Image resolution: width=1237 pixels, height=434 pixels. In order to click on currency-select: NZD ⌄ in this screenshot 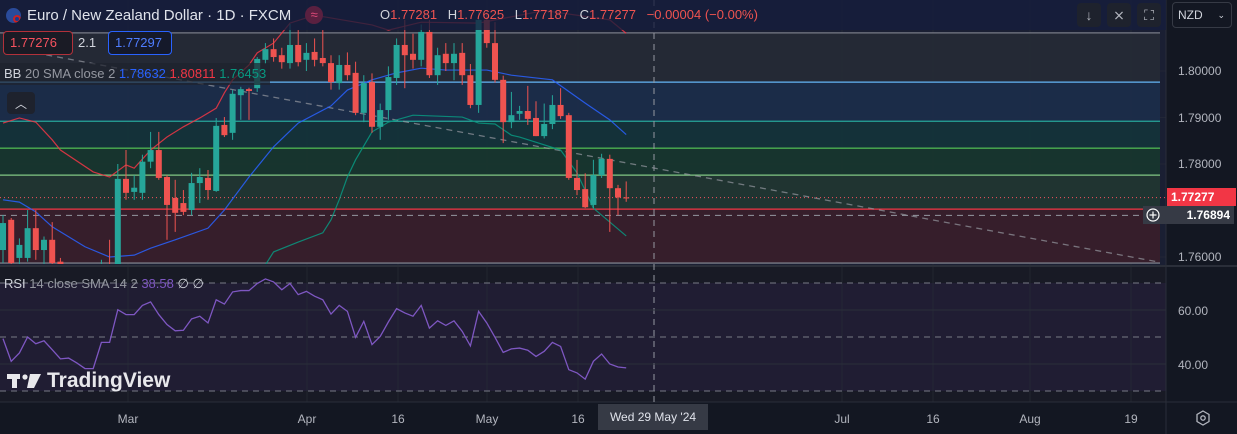, I will do `click(1202, 15)`.